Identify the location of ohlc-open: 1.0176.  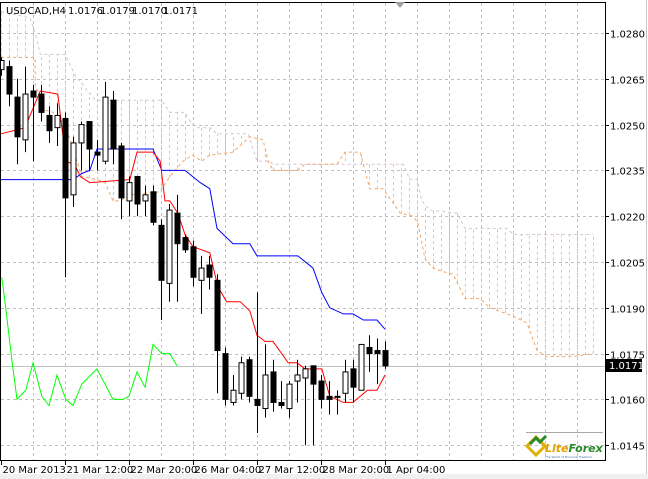
(85, 11).